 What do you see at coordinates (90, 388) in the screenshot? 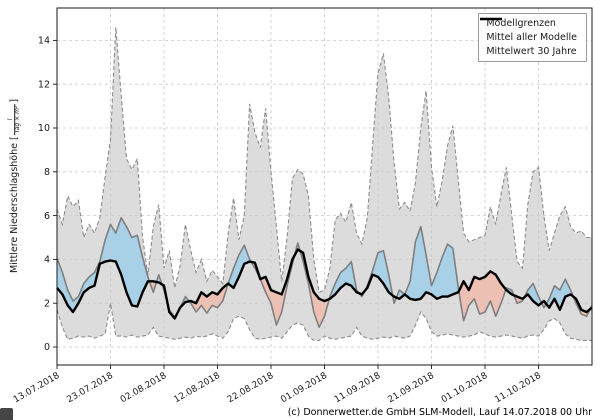
I see `x-tick-label: 23.07.2018` at bounding box center [90, 388].